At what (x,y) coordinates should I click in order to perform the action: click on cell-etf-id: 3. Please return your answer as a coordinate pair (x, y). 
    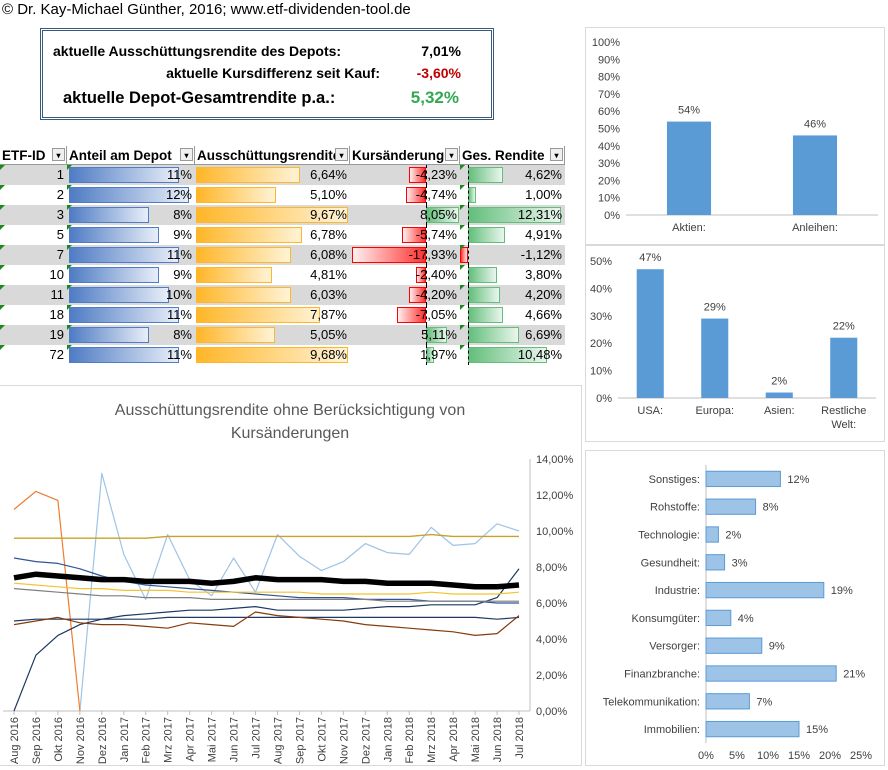
    Looking at the image, I should click on (33, 215).